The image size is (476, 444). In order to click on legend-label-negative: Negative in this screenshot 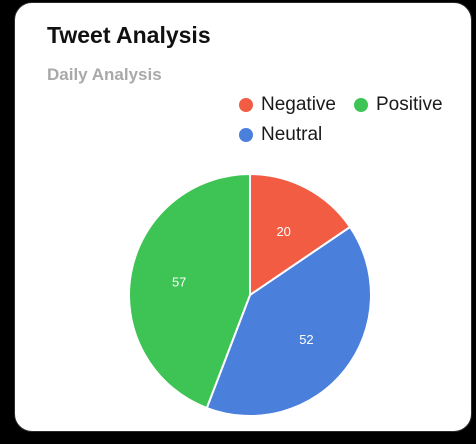, I will do `click(298, 104)`.